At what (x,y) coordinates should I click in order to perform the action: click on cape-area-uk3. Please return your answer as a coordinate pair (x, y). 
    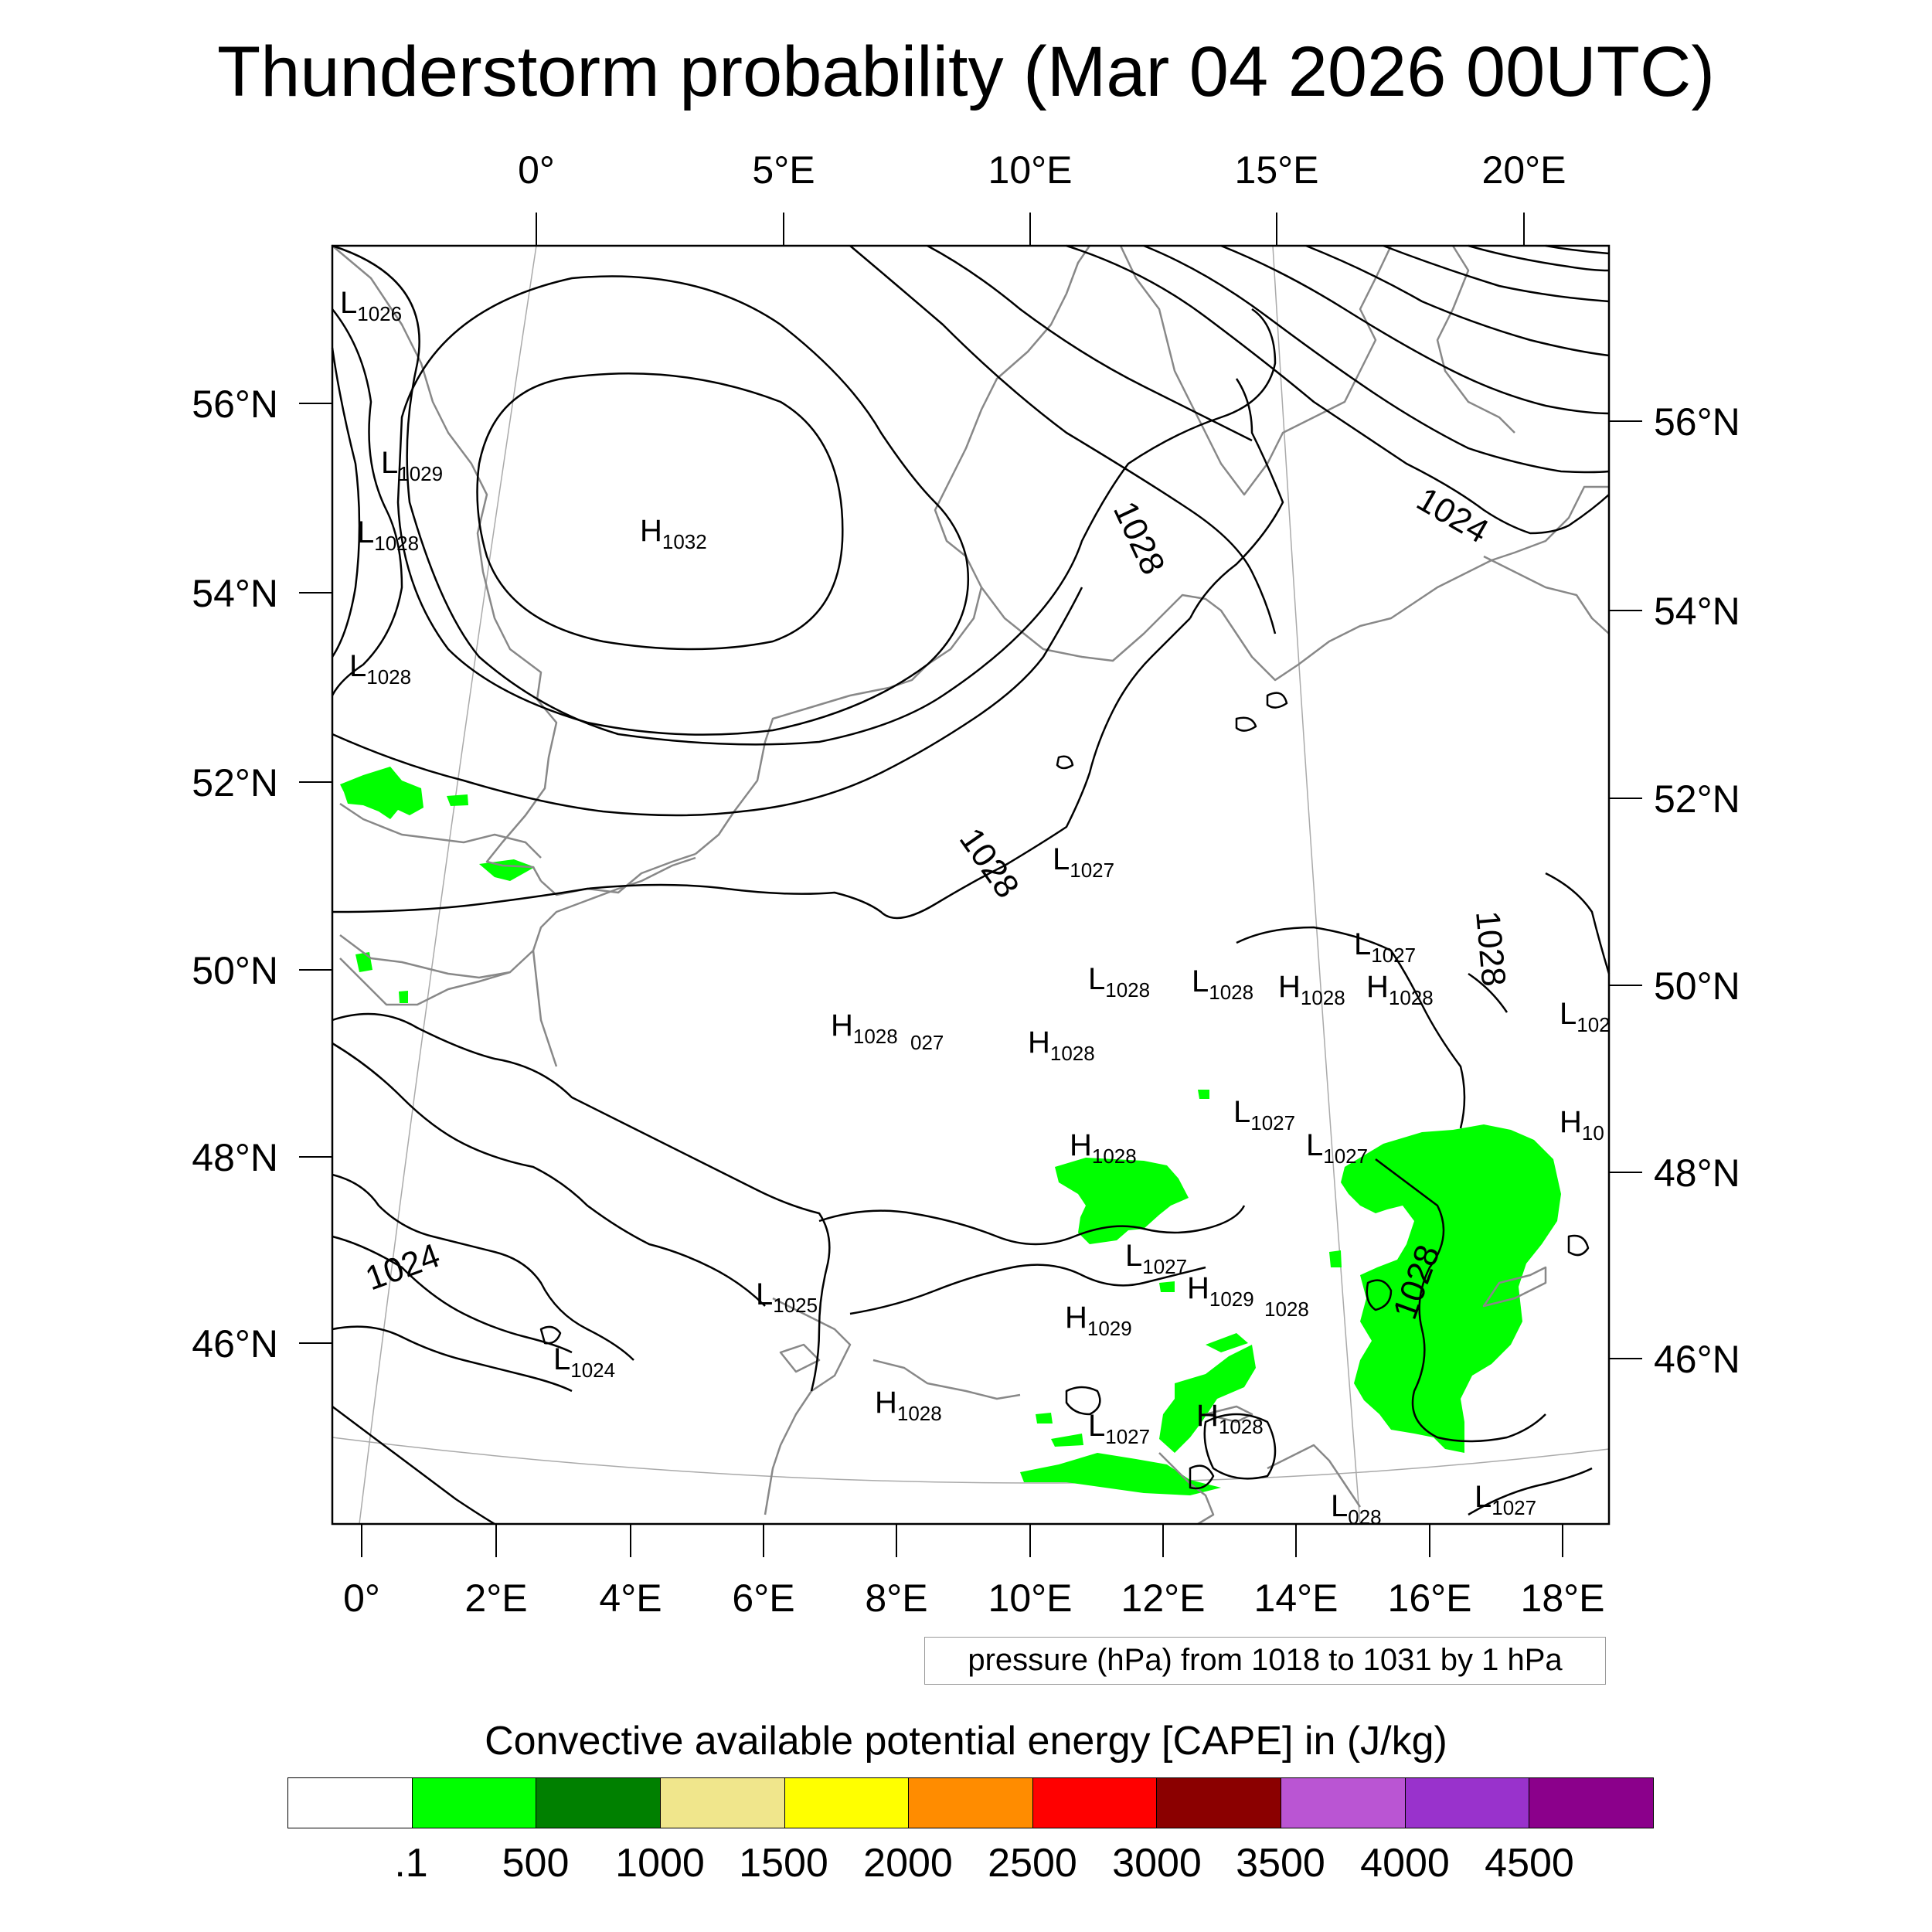
    Looking at the image, I should click on (507, 870).